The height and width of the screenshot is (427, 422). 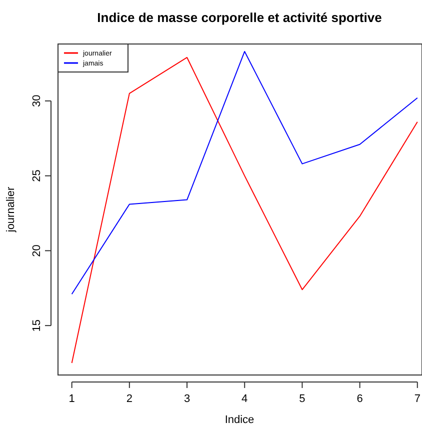 I want to click on x-tick-label: 7, so click(x=417, y=399).